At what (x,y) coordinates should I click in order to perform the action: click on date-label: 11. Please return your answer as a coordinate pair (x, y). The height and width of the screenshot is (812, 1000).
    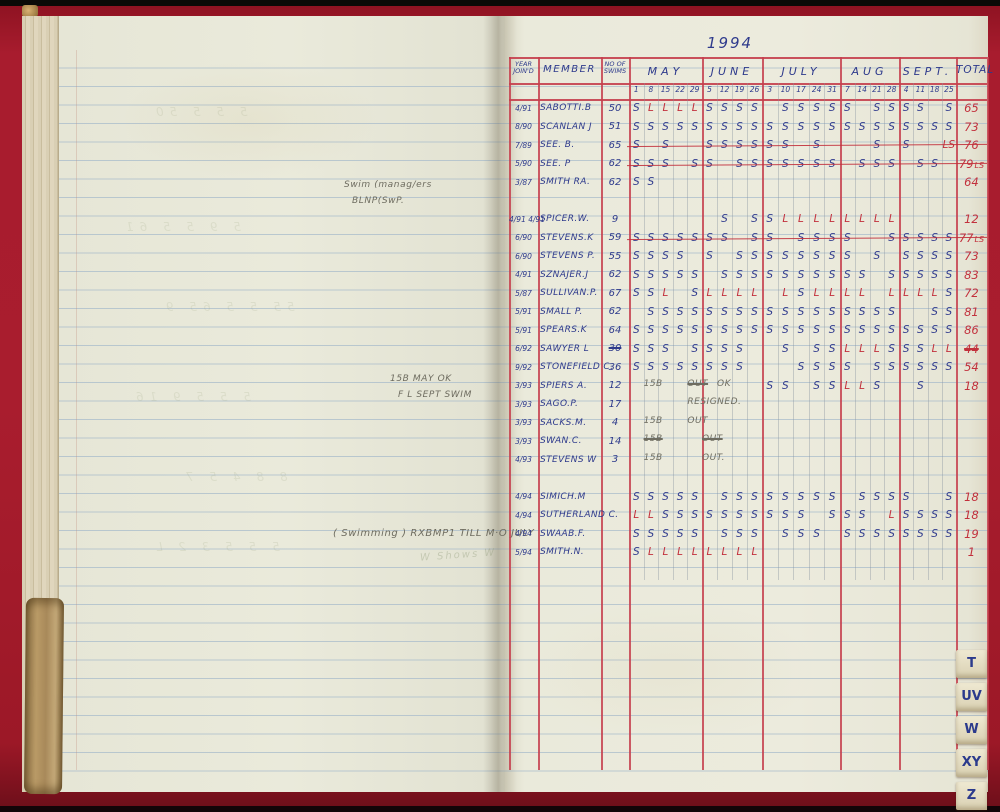
    Looking at the image, I should click on (920, 89).